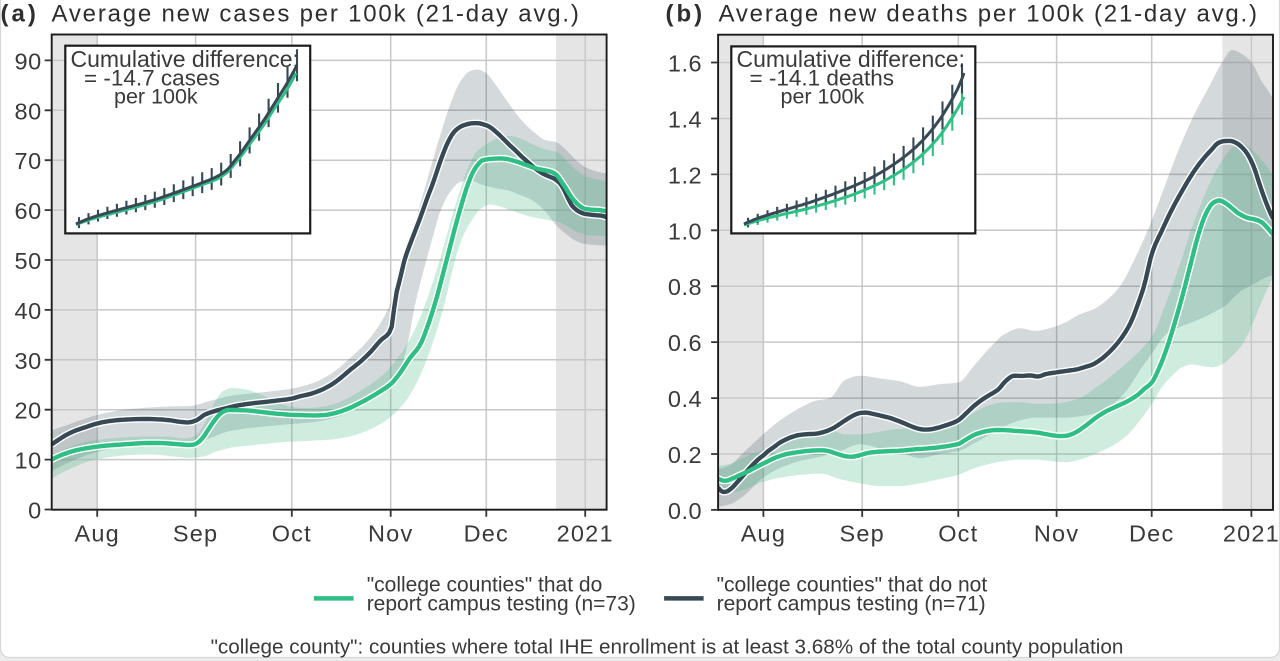  I want to click on svg-text: 60, so click(28, 211).